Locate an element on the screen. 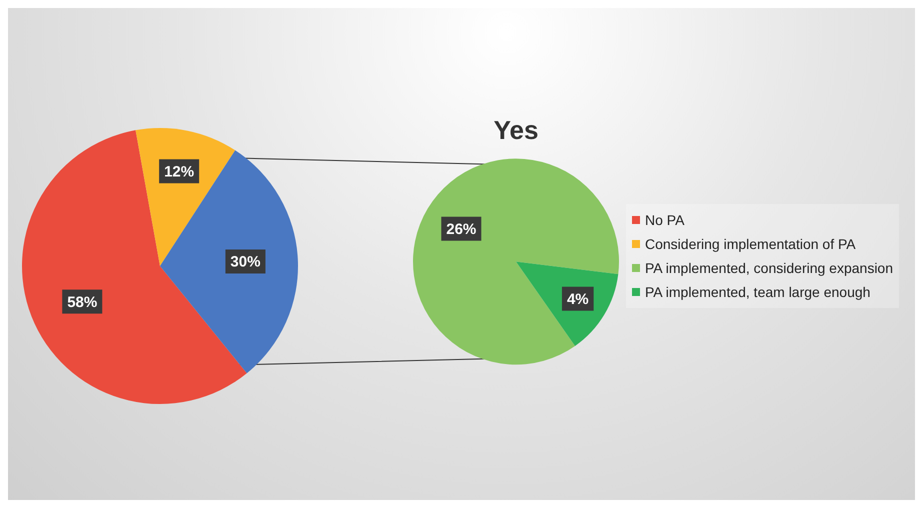  chart-title: Yes is located at coordinates (516, 129).